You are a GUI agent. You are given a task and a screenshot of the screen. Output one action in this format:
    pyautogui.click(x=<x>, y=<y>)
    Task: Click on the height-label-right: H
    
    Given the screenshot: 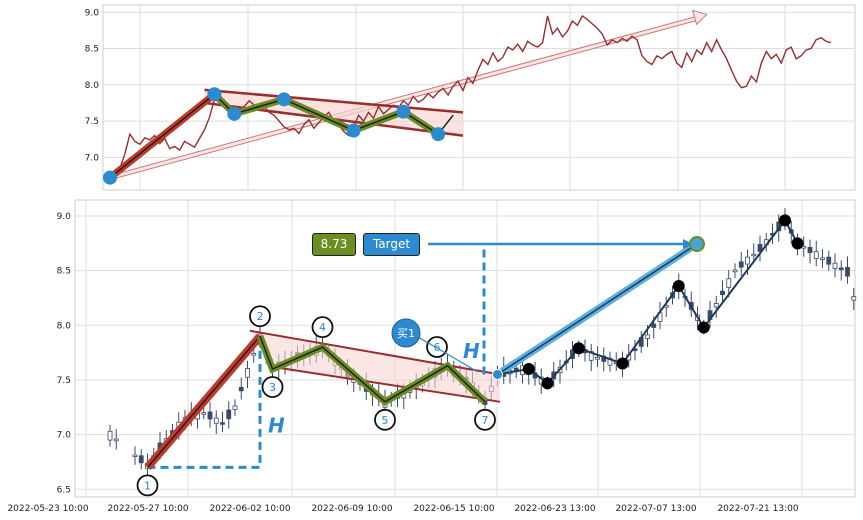 What is the action you would take?
    pyautogui.click(x=471, y=351)
    